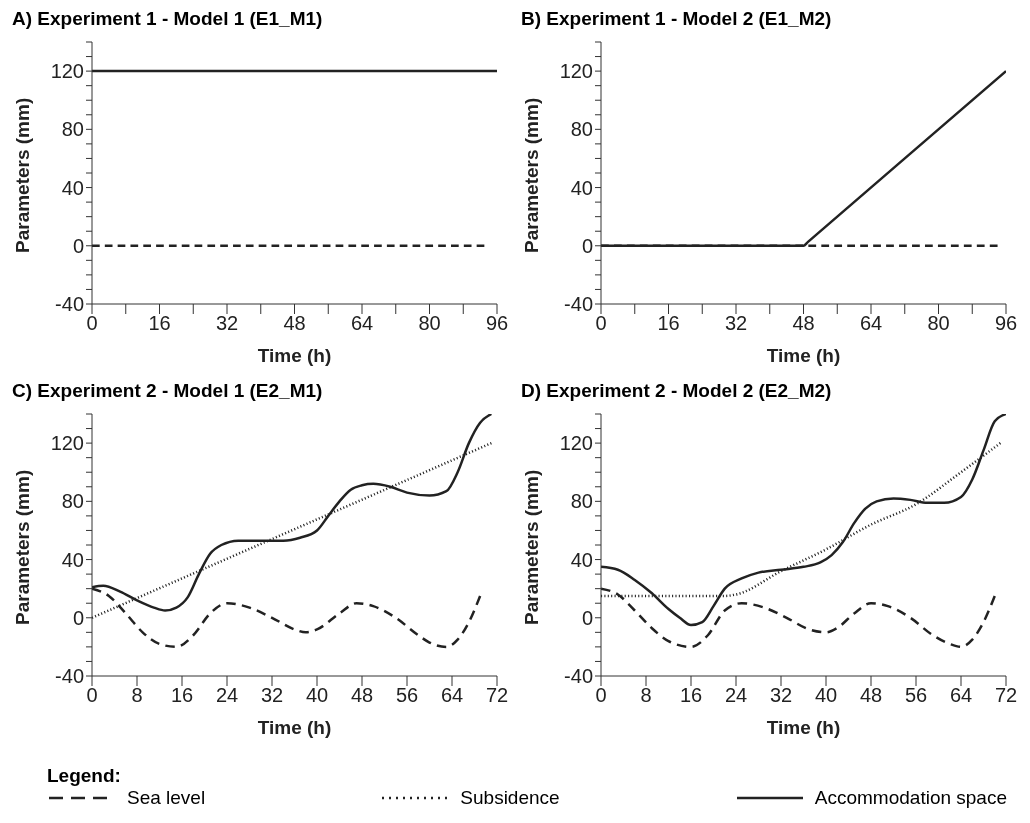 Image resolution: width=1030 pixels, height=823 pixels. I want to click on line-series, so click(803, 520).